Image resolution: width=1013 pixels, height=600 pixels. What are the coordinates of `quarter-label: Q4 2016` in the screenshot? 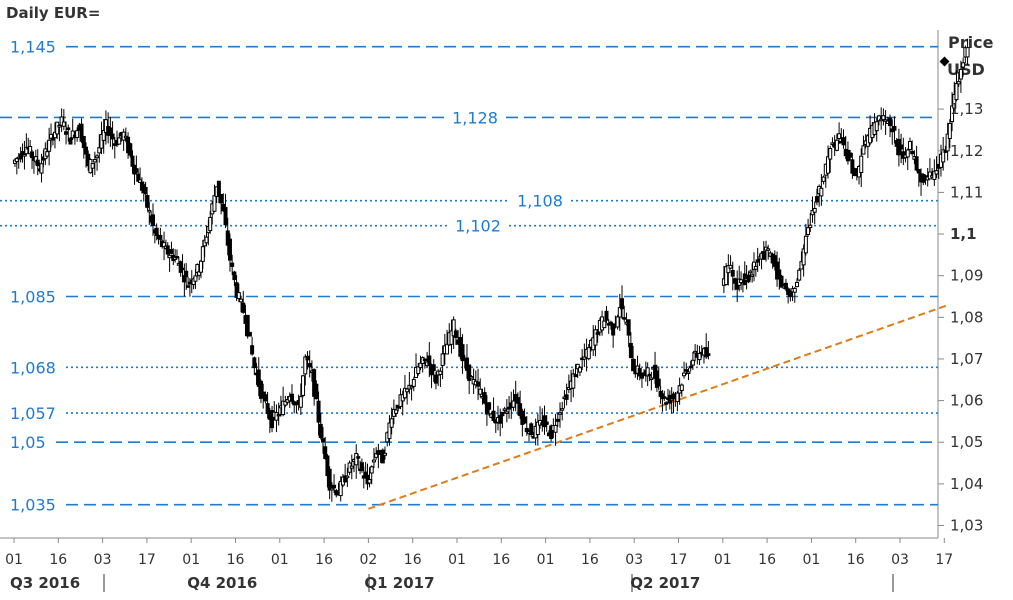 It's located at (222, 583).